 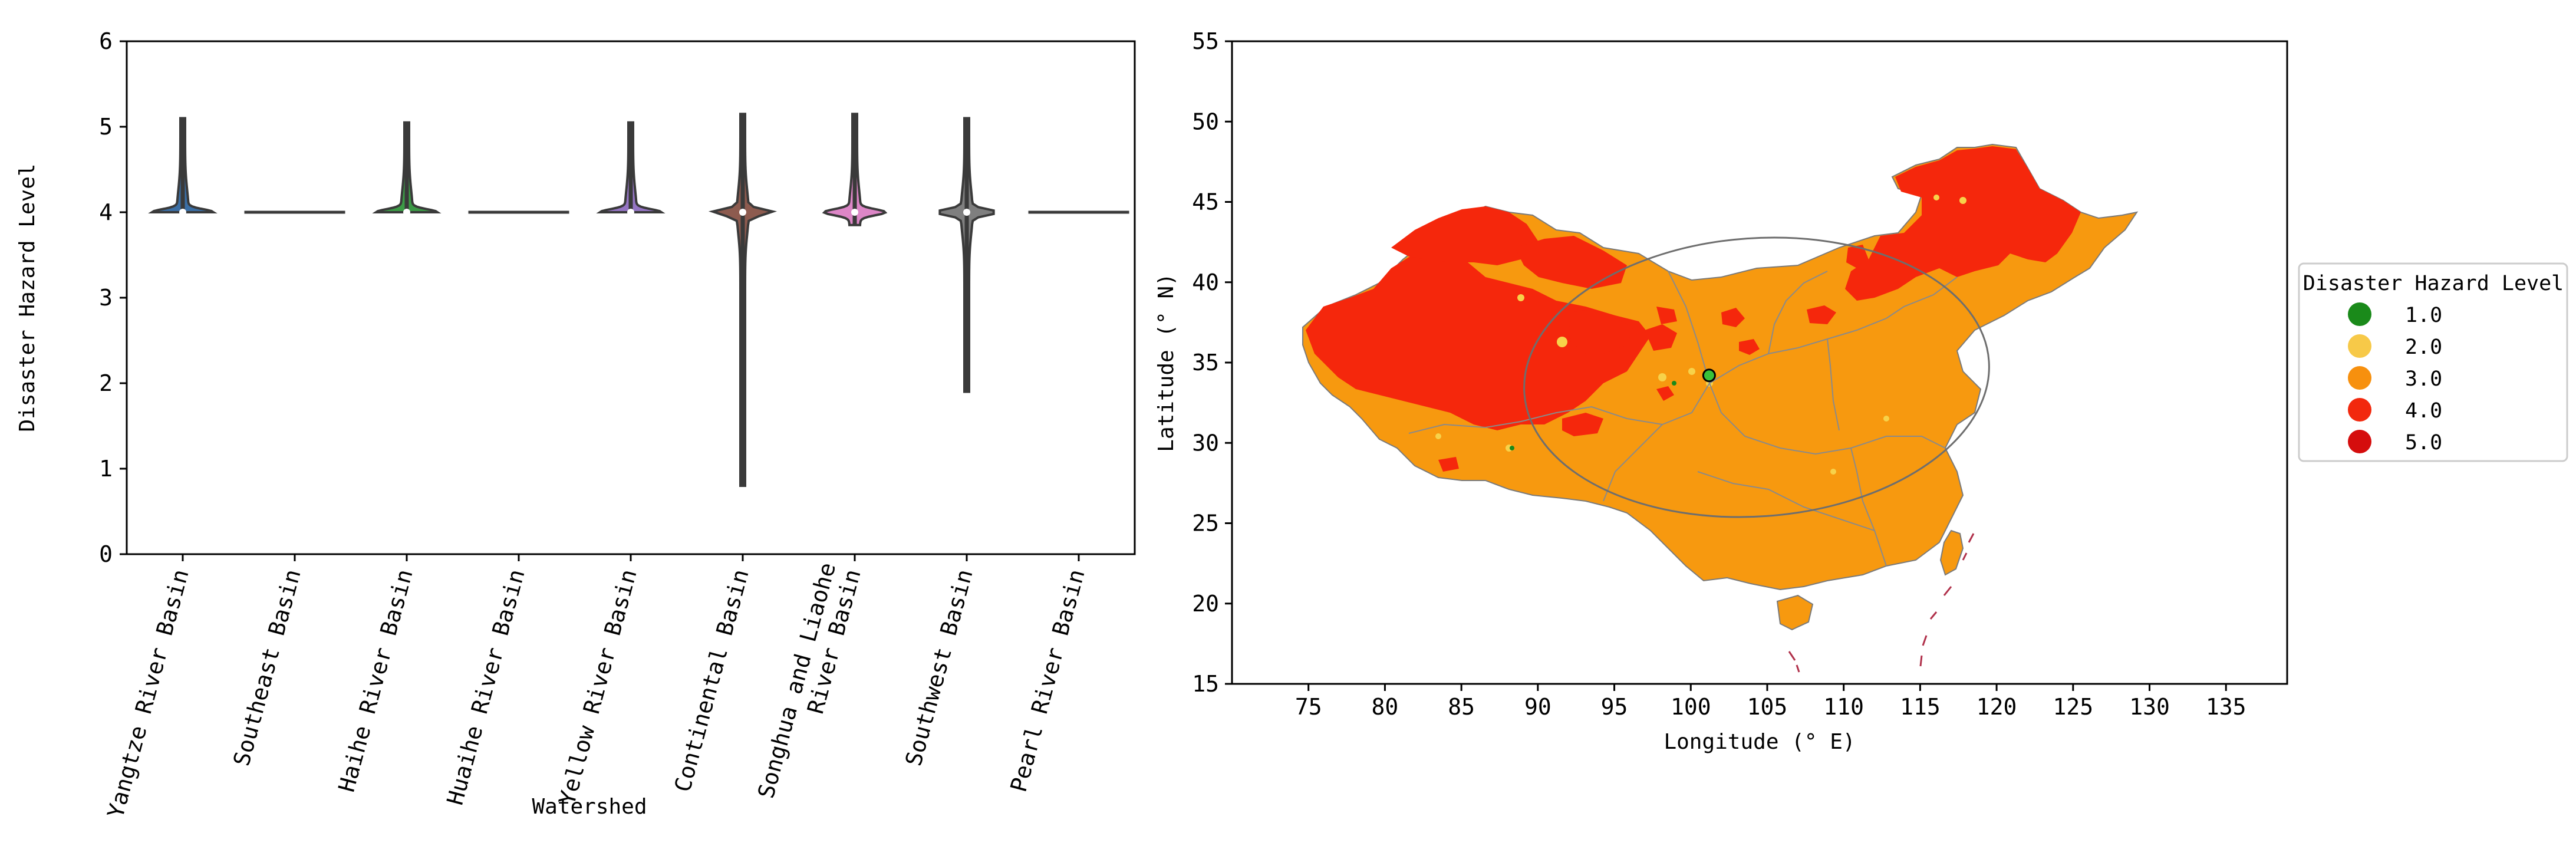 I want to click on map-x-tick-label: 110, so click(x=1843, y=707).